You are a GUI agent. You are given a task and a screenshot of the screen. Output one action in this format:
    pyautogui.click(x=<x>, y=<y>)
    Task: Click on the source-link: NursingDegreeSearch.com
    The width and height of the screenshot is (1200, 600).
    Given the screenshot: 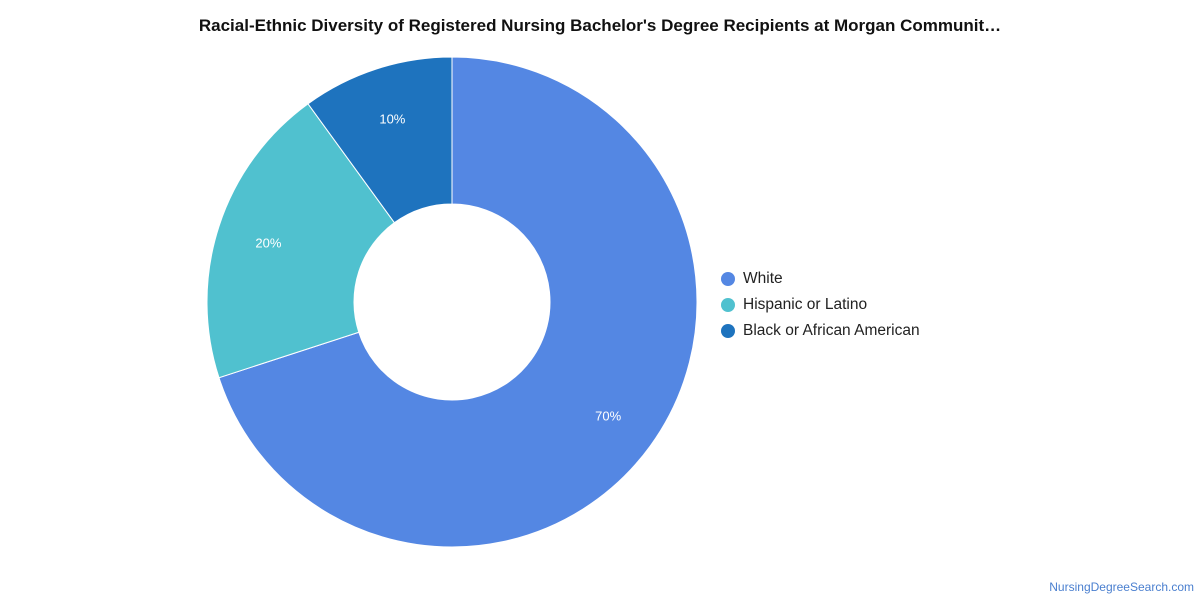 What is the action you would take?
    pyautogui.click(x=1121, y=587)
    